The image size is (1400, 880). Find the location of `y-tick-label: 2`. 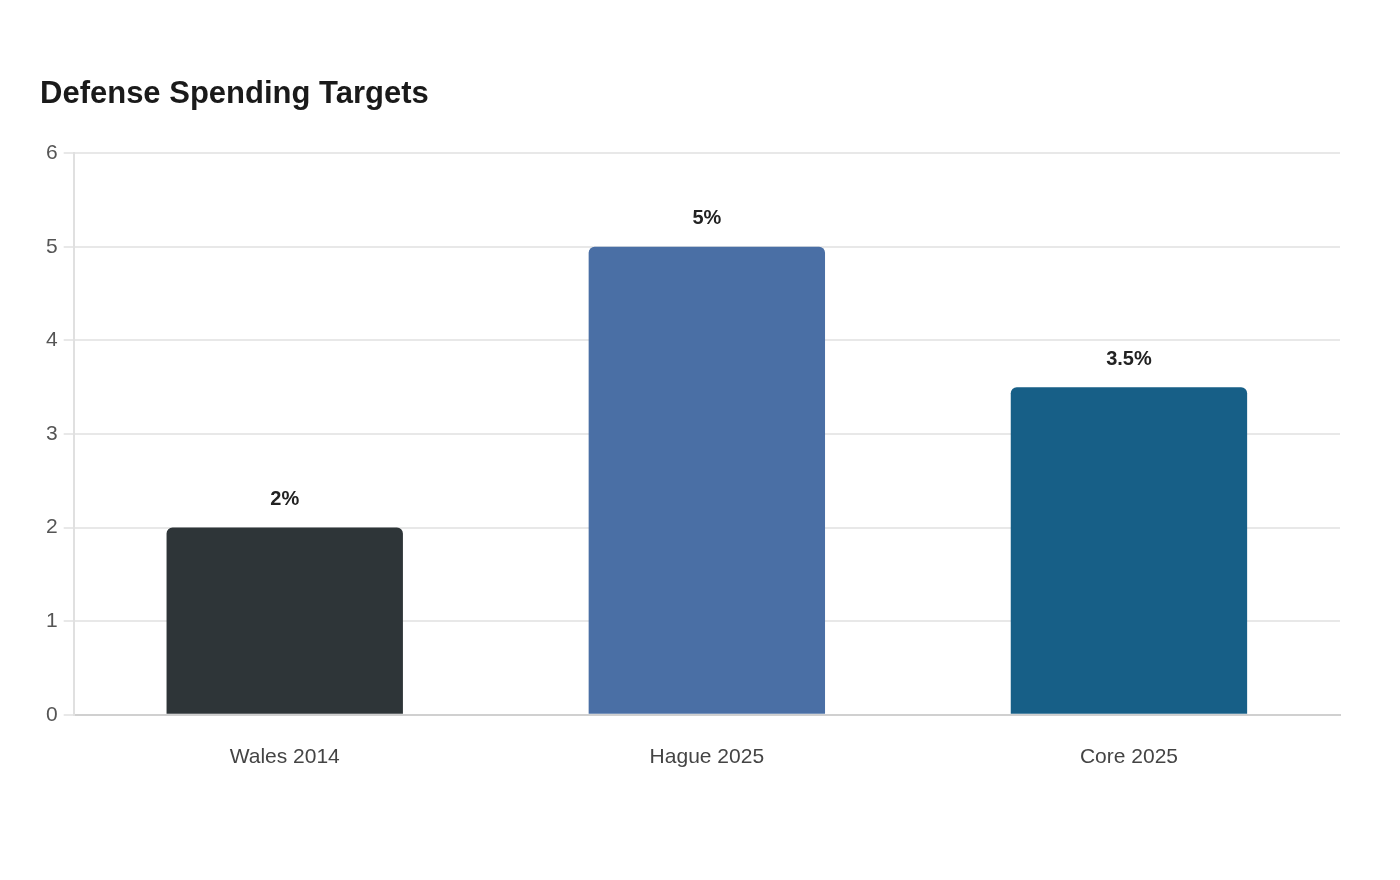

y-tick-label: 2 is located at coordinates (51, 526).